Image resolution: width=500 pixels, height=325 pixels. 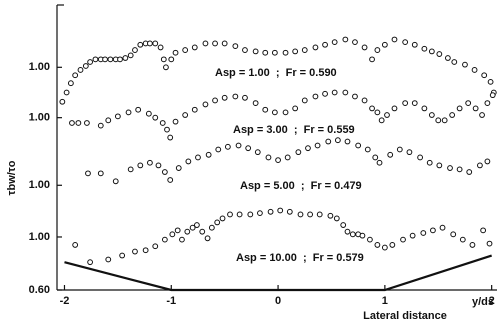 I want to click on y-tick-label: 1.00, so click(x=39, y=67).